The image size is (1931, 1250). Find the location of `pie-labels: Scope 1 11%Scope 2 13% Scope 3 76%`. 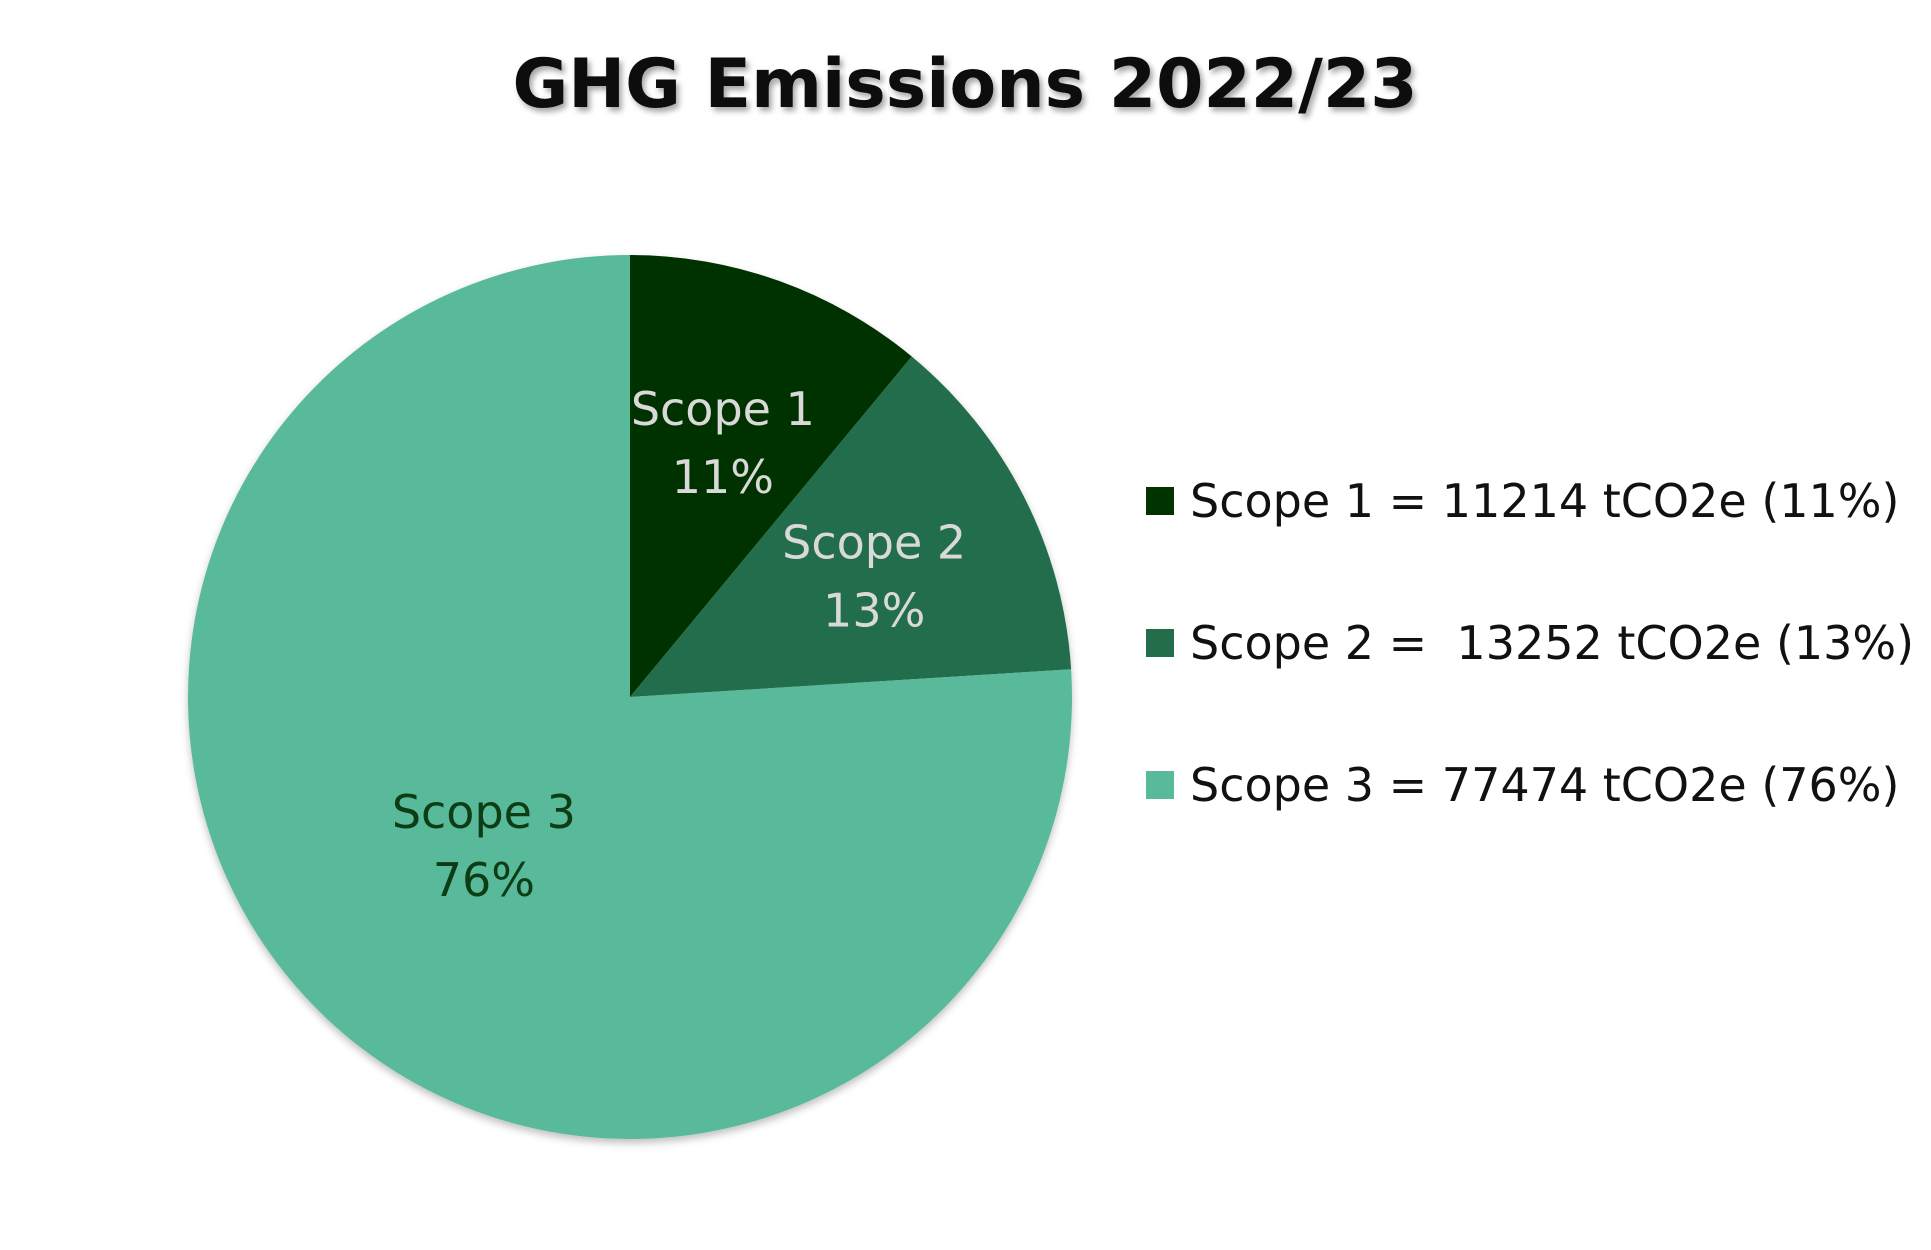

pie-labels: Scope 1 11%Scope 2 13% Scope 3 76% is located at coordinates (679, 644).